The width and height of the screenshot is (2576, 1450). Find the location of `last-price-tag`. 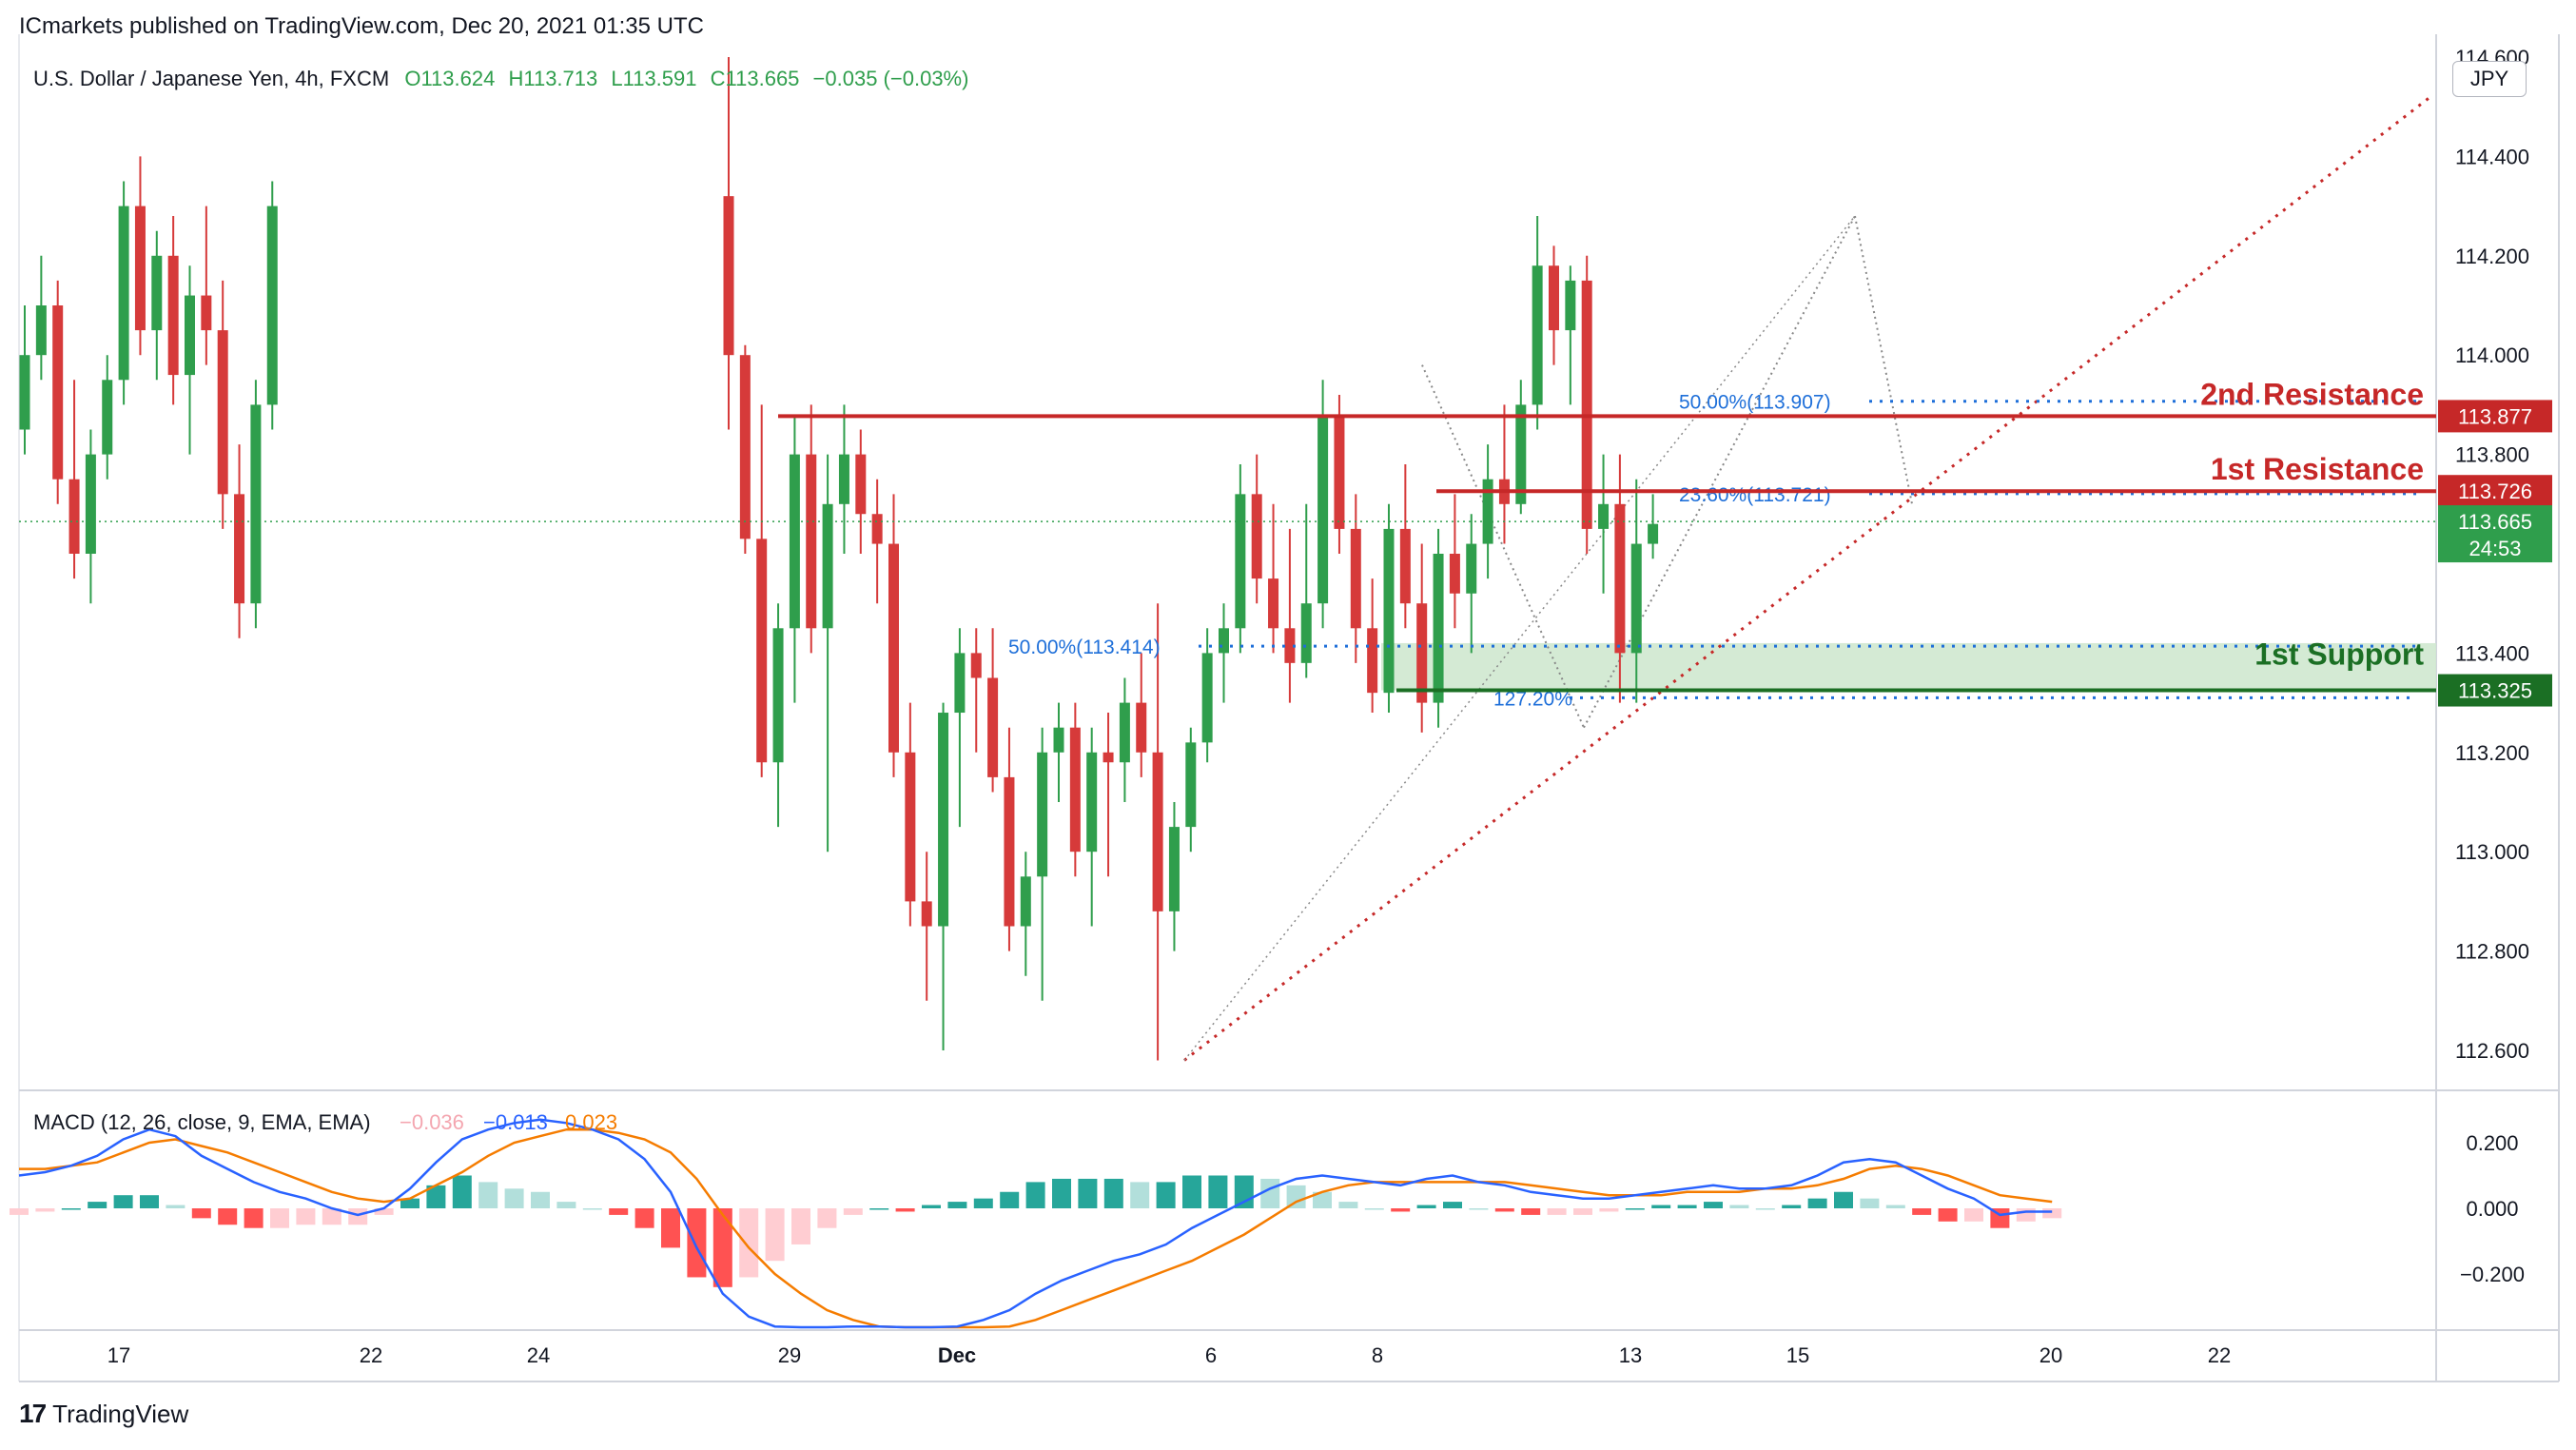

last-price-tag is located at coordinates (2495, 534).